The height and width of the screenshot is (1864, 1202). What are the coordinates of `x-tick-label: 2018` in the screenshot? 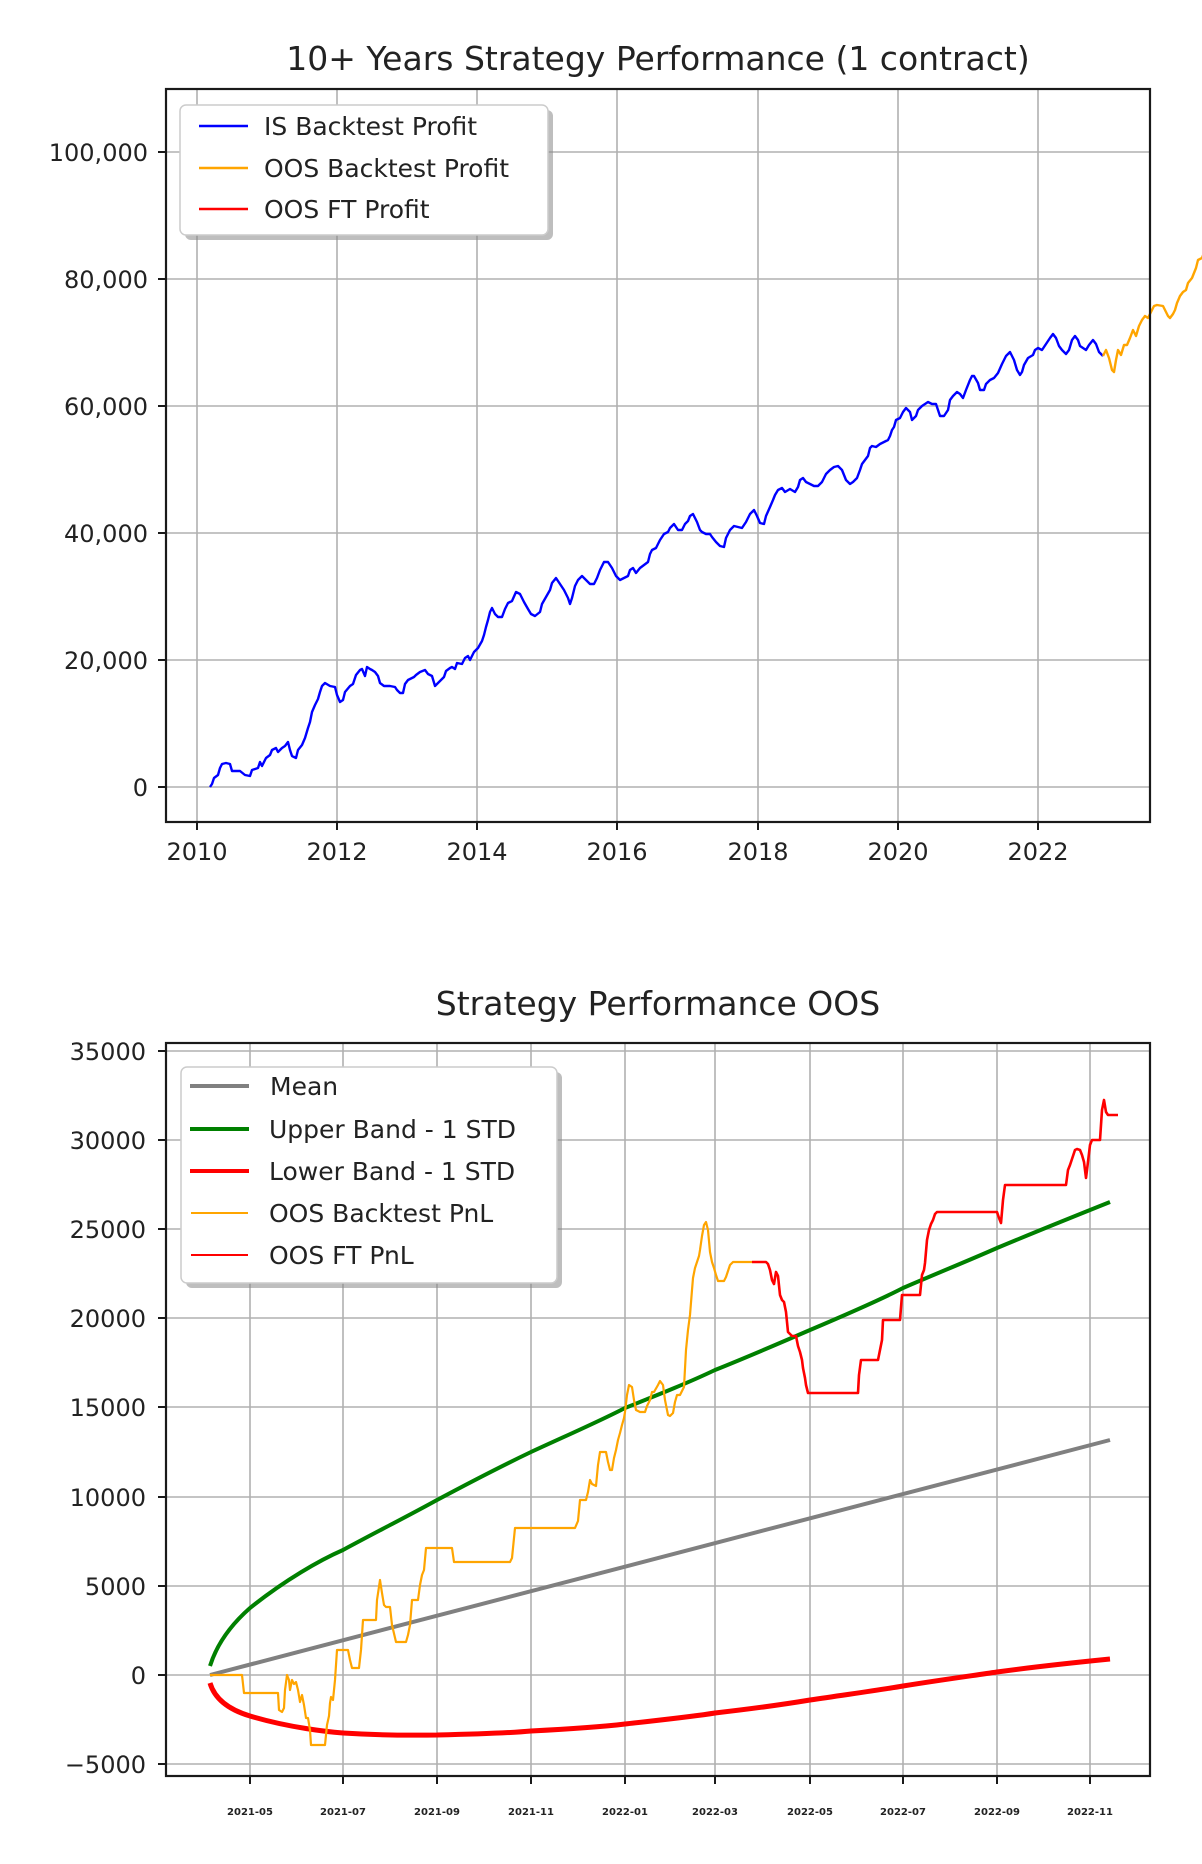 It's located at (757, 852).